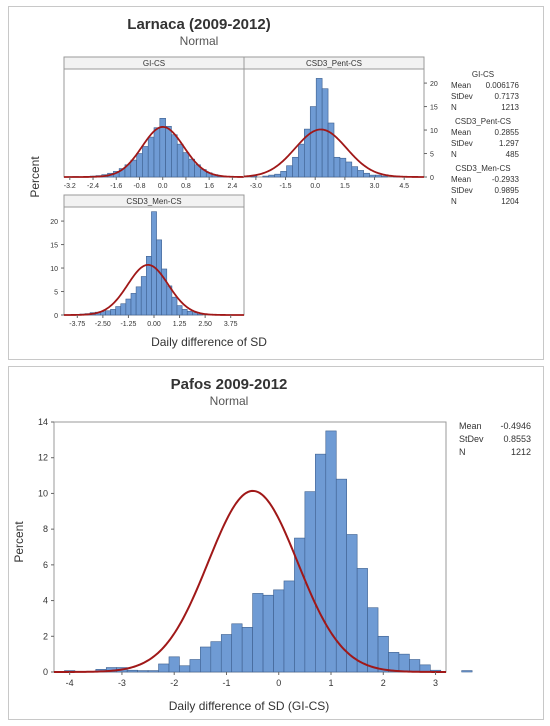 The height and width of the screenshot is (726, 550). I want to click on legend-stat-value: 0.7173, so click(507, 96).